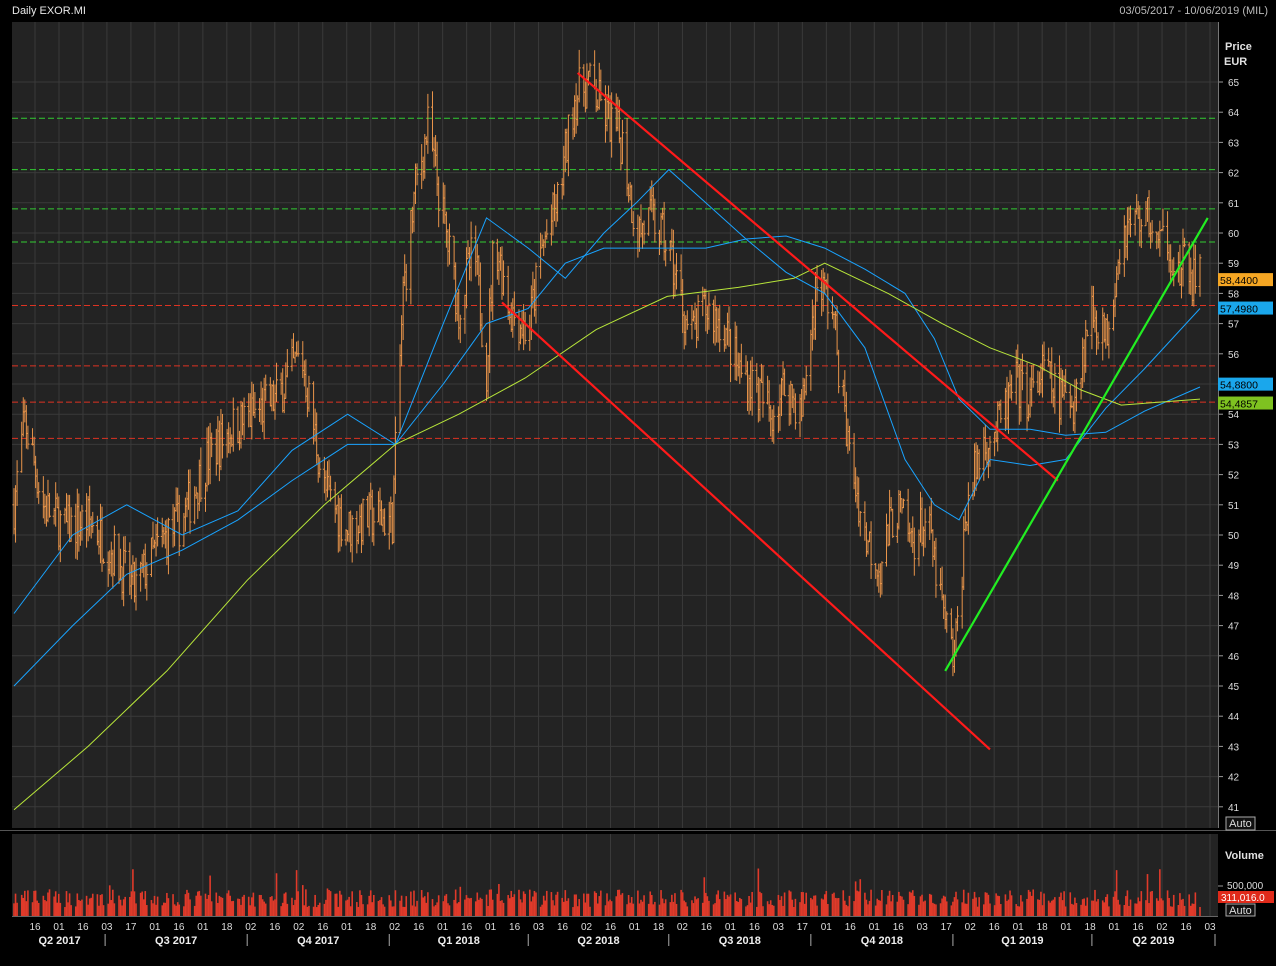 The width and height of the screenshot is (1276, 966). I want to click on volume-axis-label: Volume, so click(1244, 856).